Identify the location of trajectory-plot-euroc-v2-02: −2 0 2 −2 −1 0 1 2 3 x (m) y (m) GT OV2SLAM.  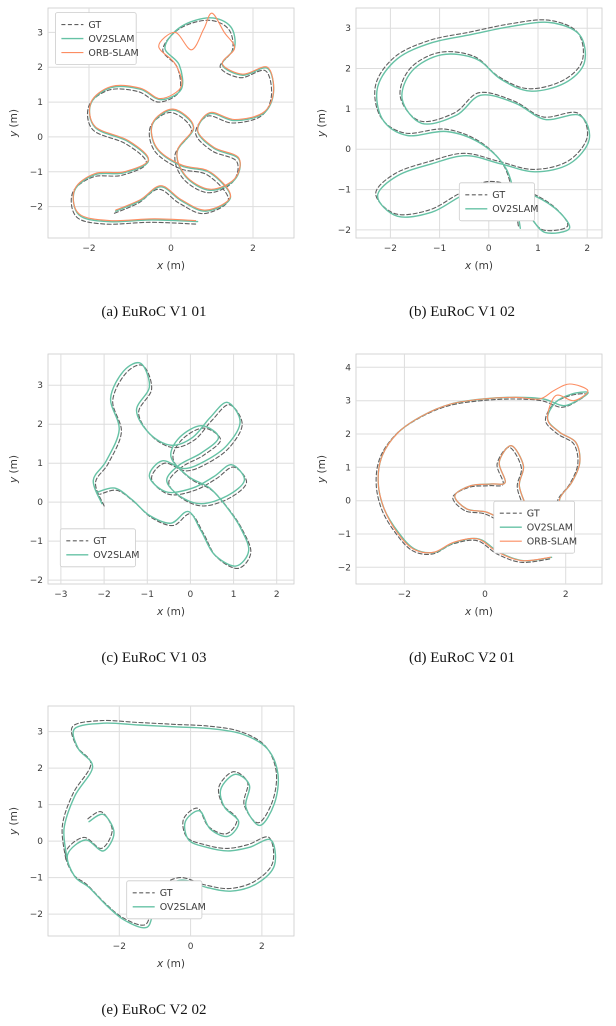
(151, 837).